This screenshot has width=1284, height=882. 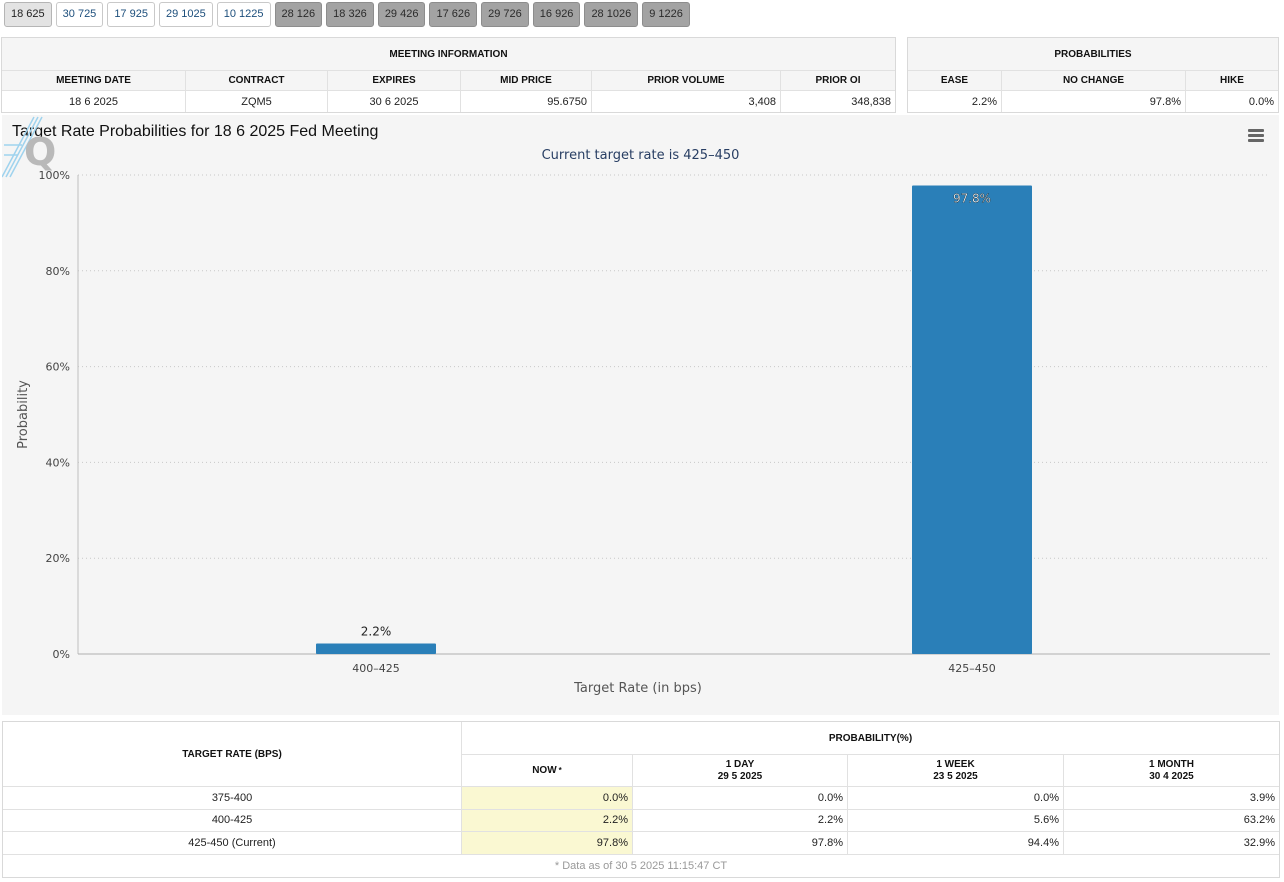 I want to click on probability-cell-now: 0.0%, so click(x=547, y=798).